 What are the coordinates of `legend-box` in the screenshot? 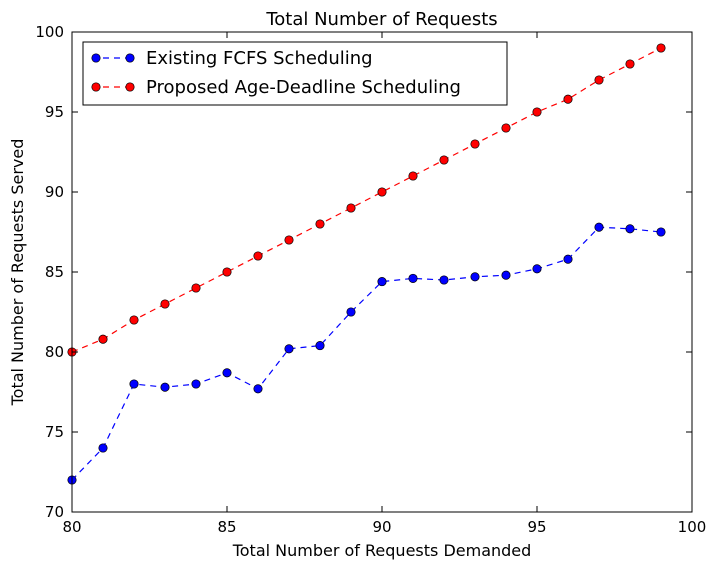 It's located at (295, 73).